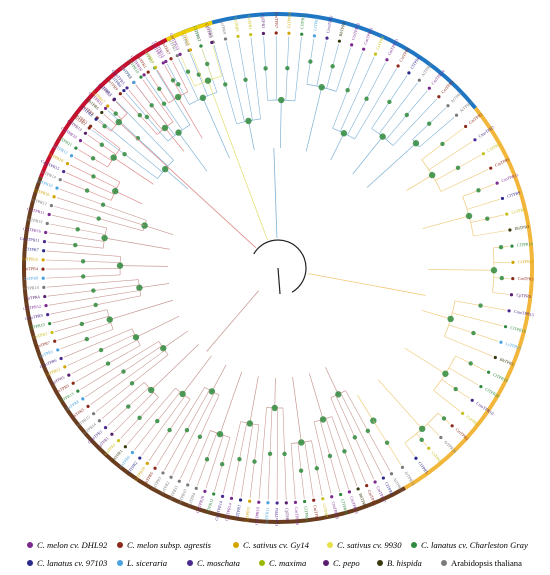 Image resolution: width=550 pixels, height=575 pixels. What do you see at coordinates (30, 268) in the screenshot?
I see `leaf-label: CmTPR4` at bounding box center [30, 268].